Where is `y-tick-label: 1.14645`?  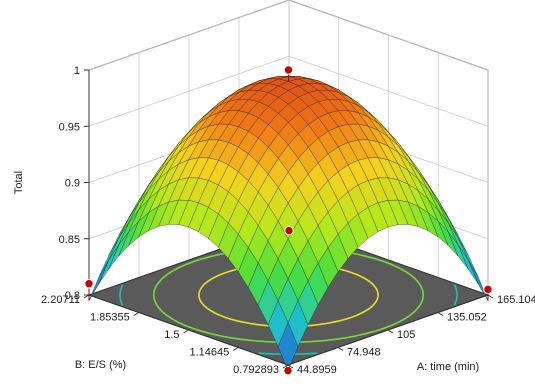
y-tick-label: 1.14645 is located at coordinates (209, 353).